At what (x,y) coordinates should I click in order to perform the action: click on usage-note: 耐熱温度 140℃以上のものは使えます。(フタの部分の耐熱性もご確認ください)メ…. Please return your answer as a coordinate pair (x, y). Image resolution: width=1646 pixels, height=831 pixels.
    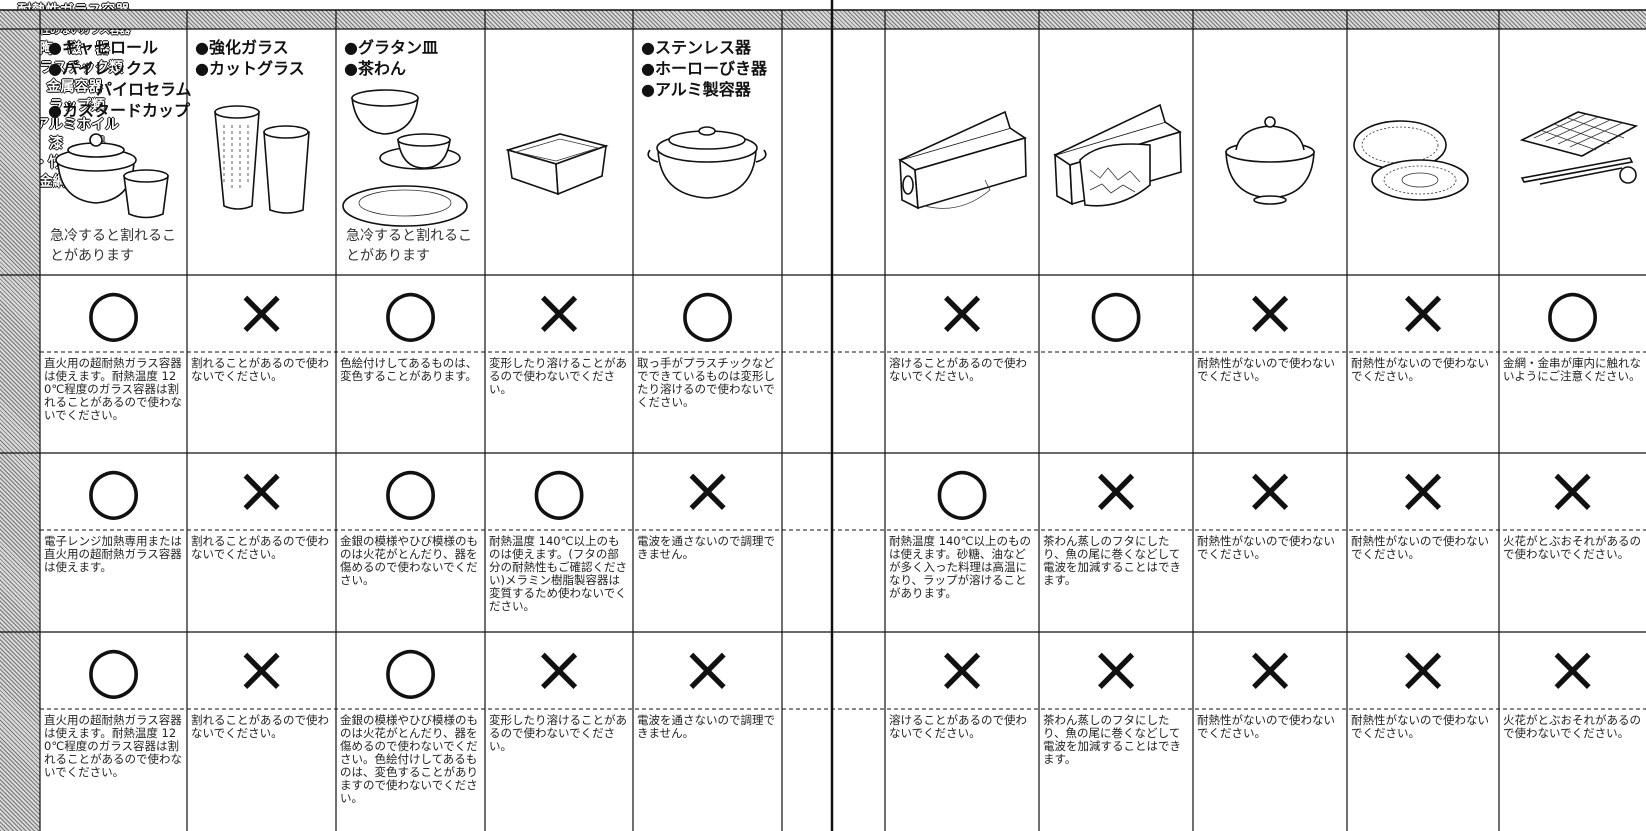
    Looking at the image, I should click on (558, 573).